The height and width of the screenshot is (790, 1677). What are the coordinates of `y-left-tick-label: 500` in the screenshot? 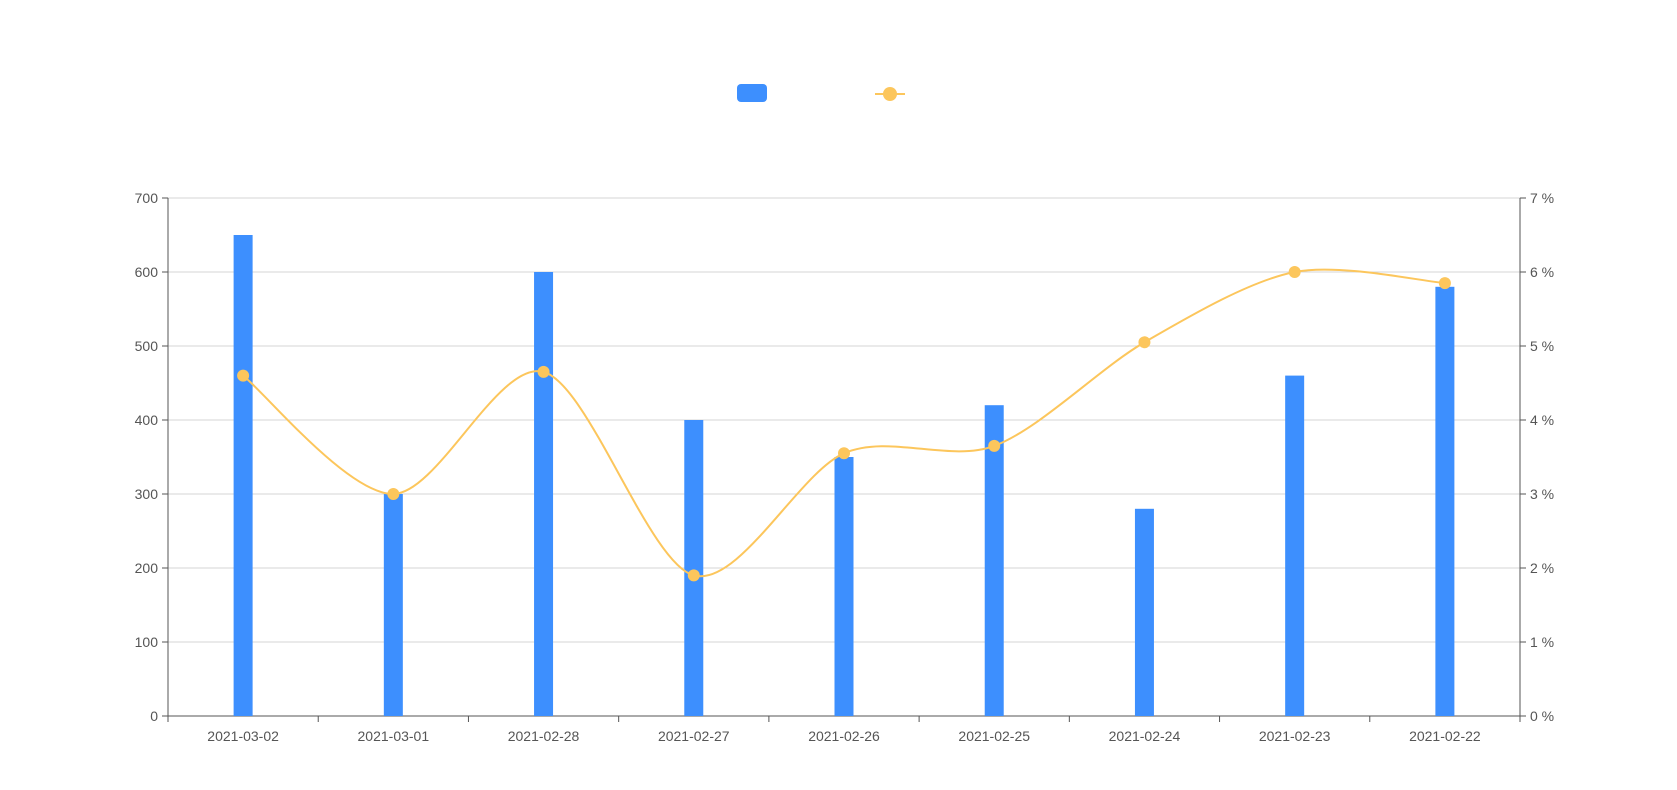 It's located at (147, 346).